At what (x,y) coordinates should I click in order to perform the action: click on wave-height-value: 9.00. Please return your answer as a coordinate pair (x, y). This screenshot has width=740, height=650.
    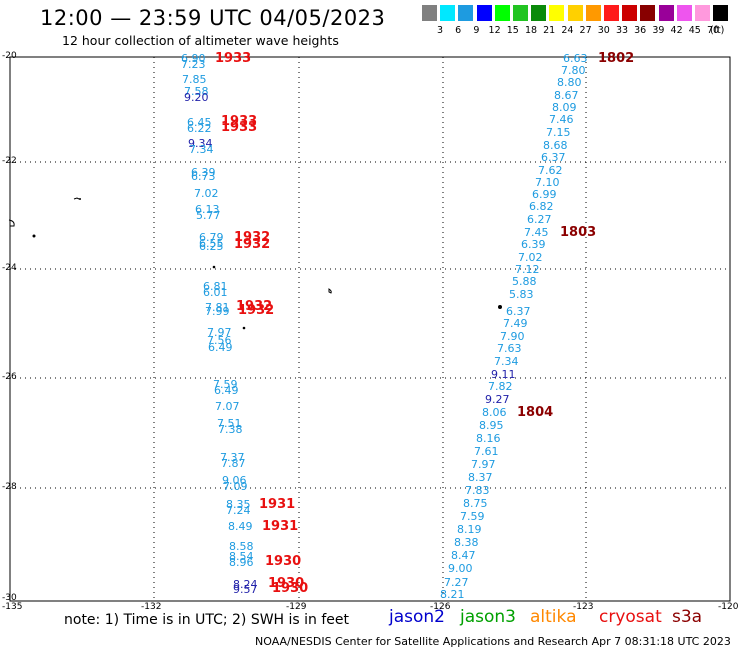
    Looking at the image, I should click on (460, 568).